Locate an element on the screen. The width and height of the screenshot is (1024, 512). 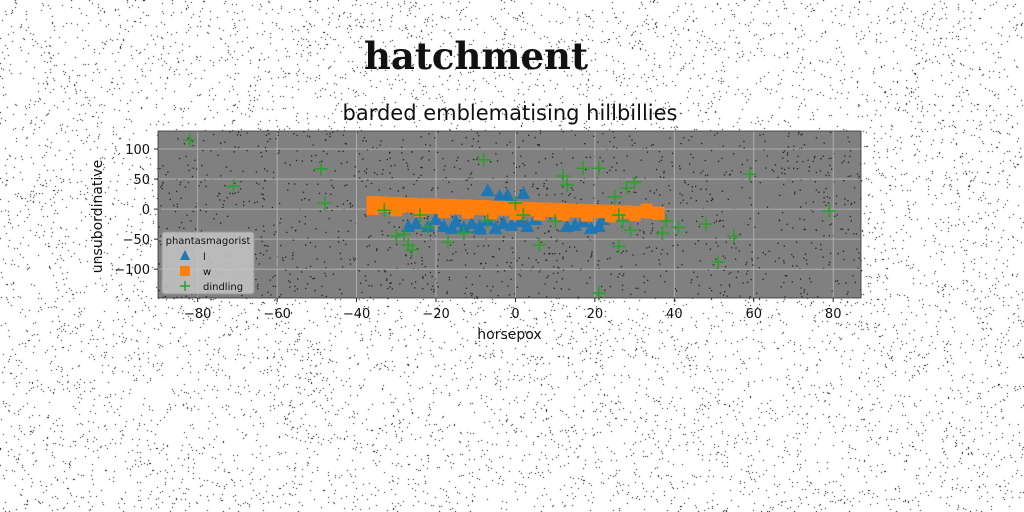
legend-square-icon is located at coordinates (185, 271).